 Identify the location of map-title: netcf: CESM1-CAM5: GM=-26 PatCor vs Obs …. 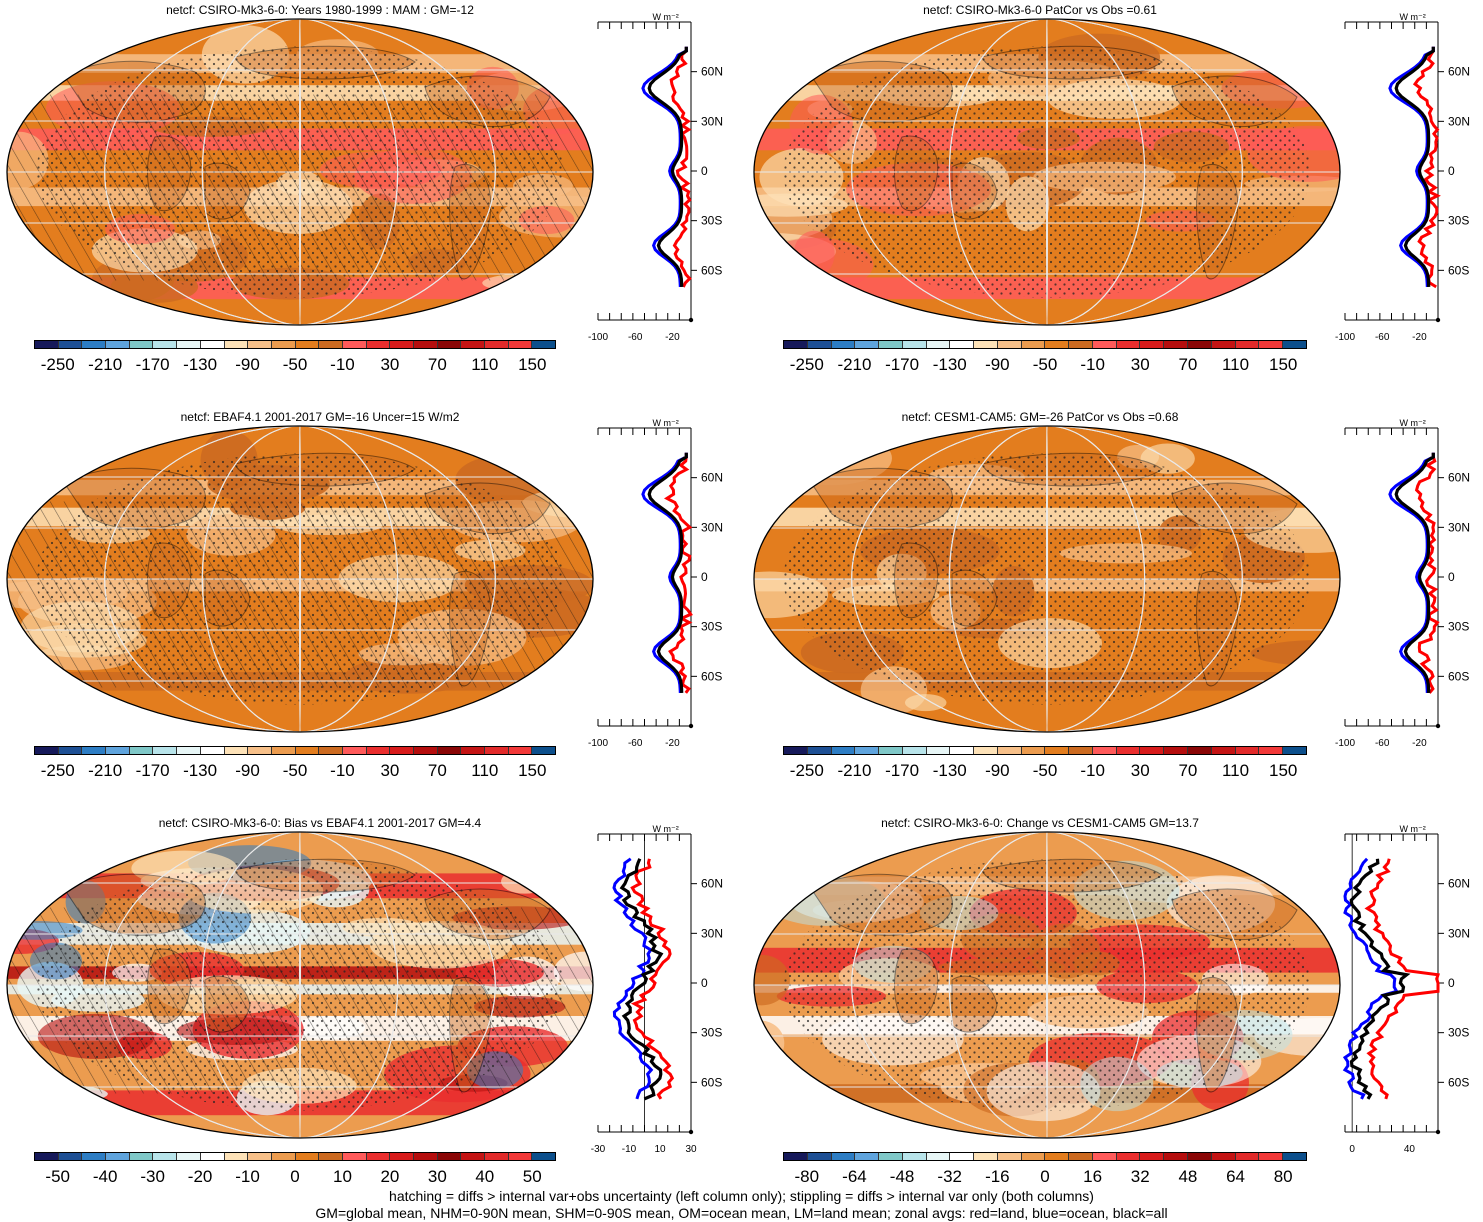
(1040, 417).